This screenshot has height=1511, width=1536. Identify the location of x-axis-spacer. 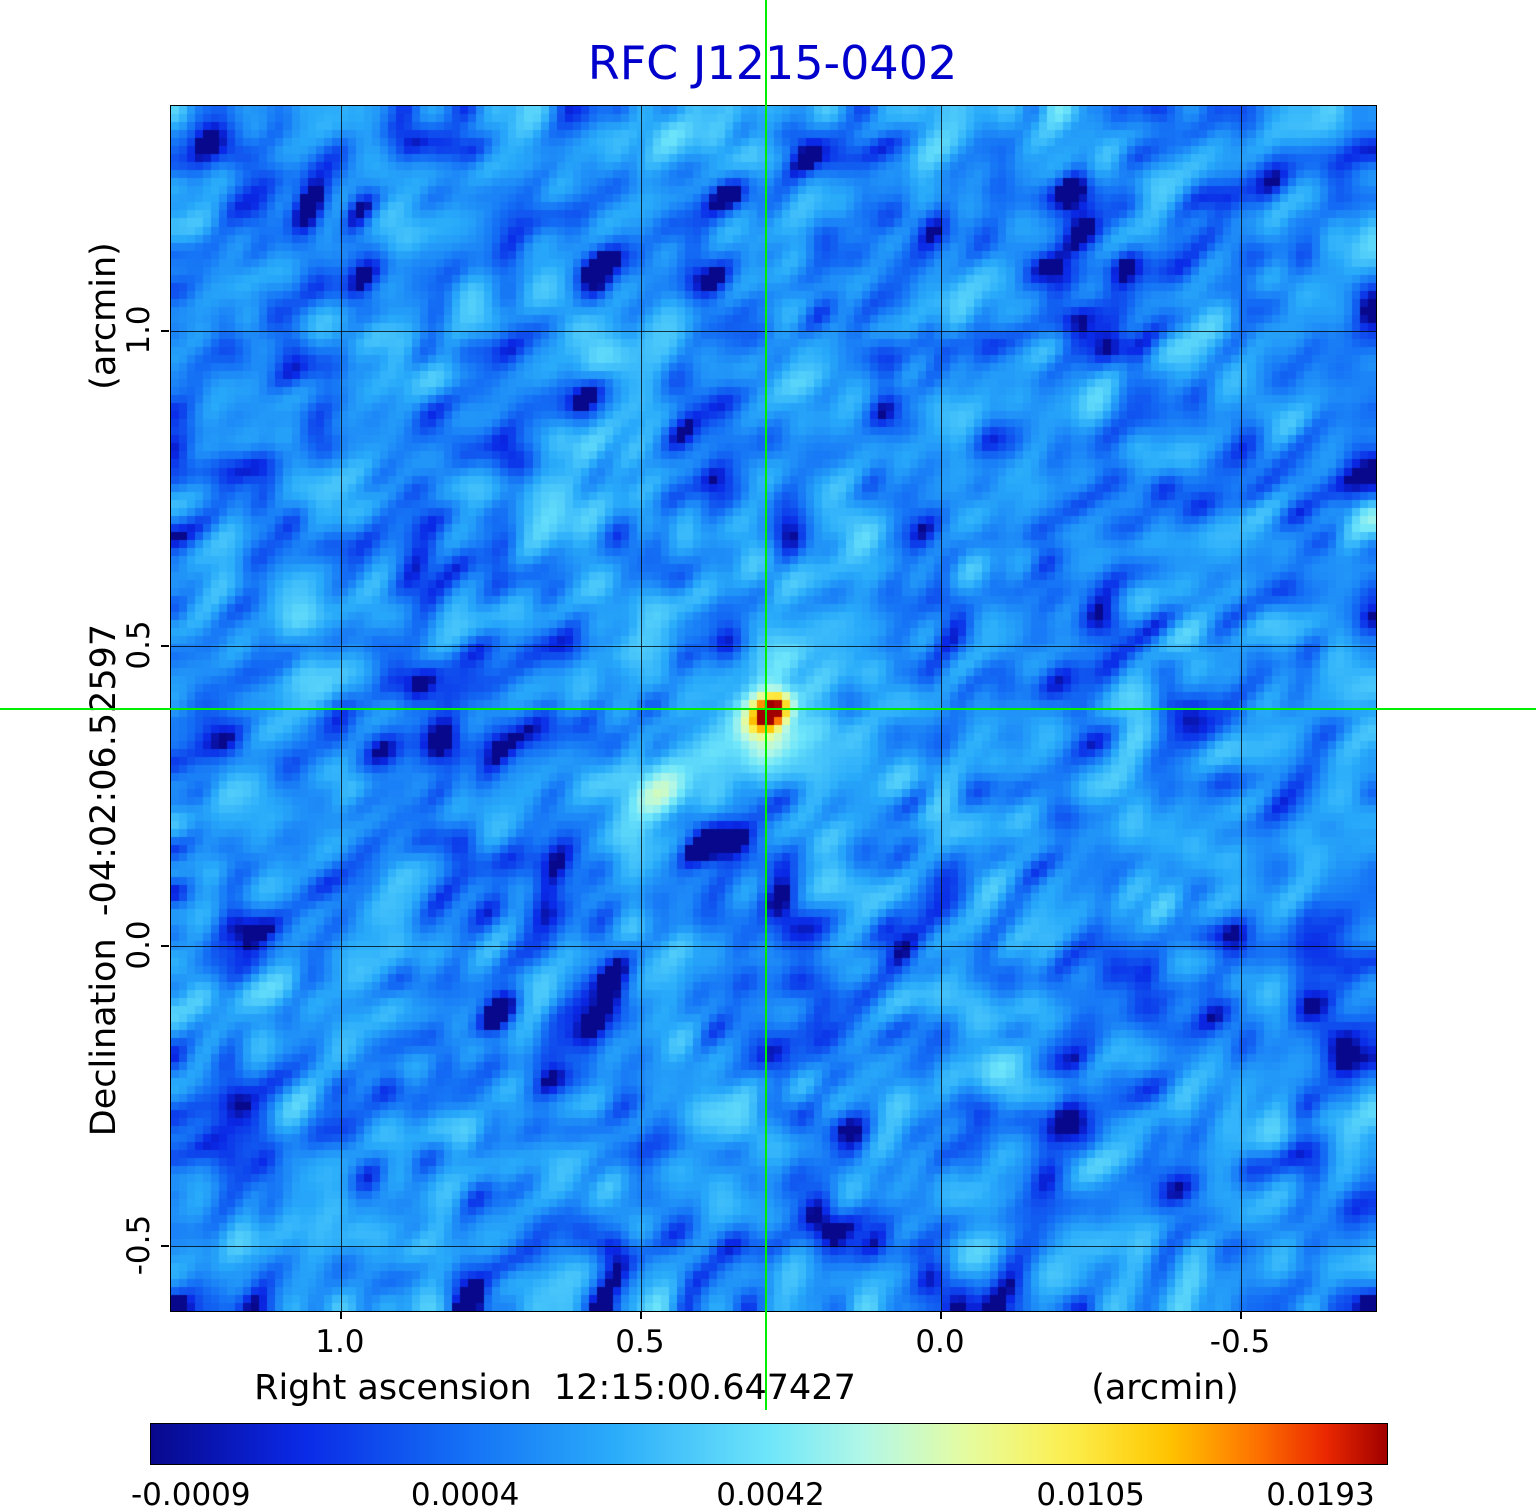
(543, 1388).